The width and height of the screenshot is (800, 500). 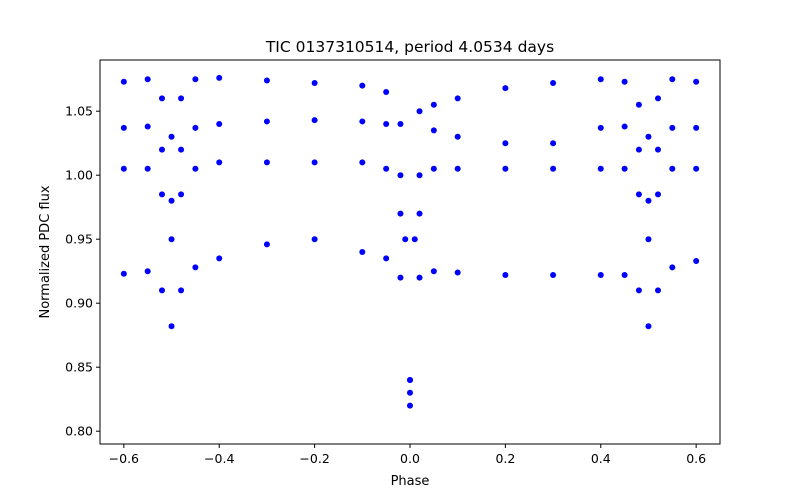 I want to click on x-tick-label: −0.4, so click(x=219, y=458).